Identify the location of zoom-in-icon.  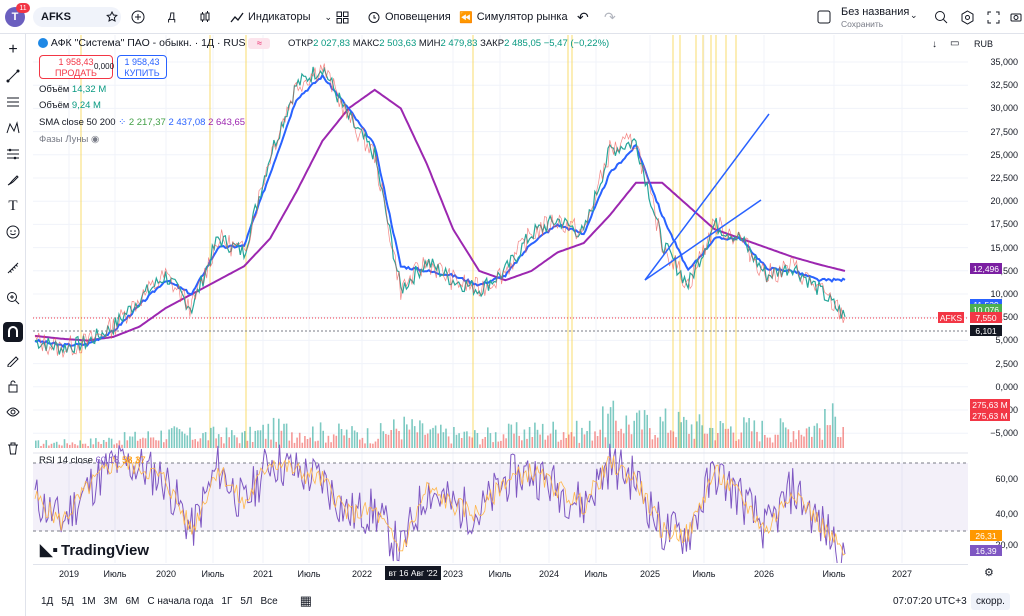
(13, 298).